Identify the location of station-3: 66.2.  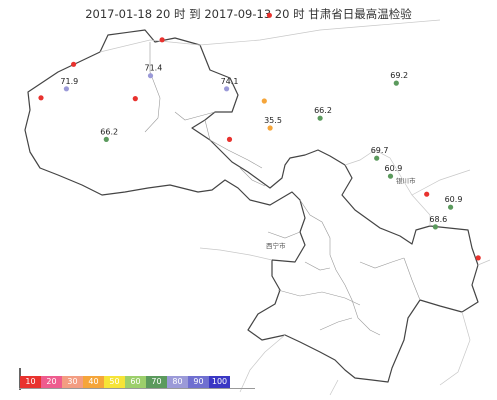
(109, 134).